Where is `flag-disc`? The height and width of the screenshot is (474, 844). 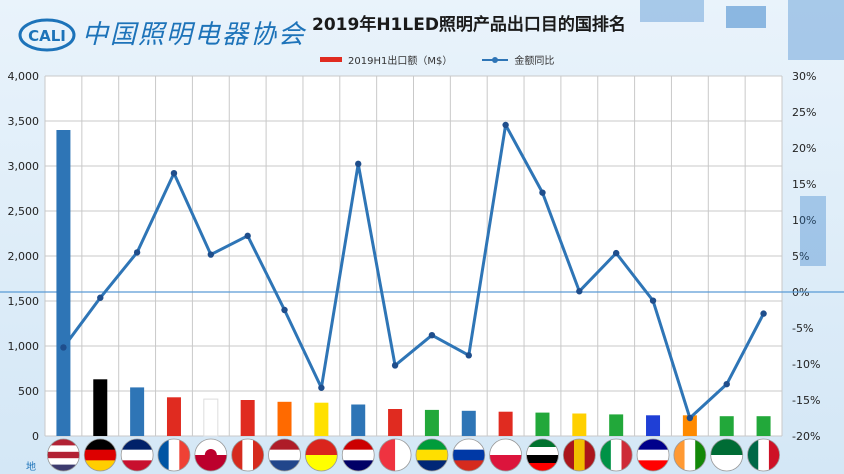 flag-disc is located at coordinates (210, 455).